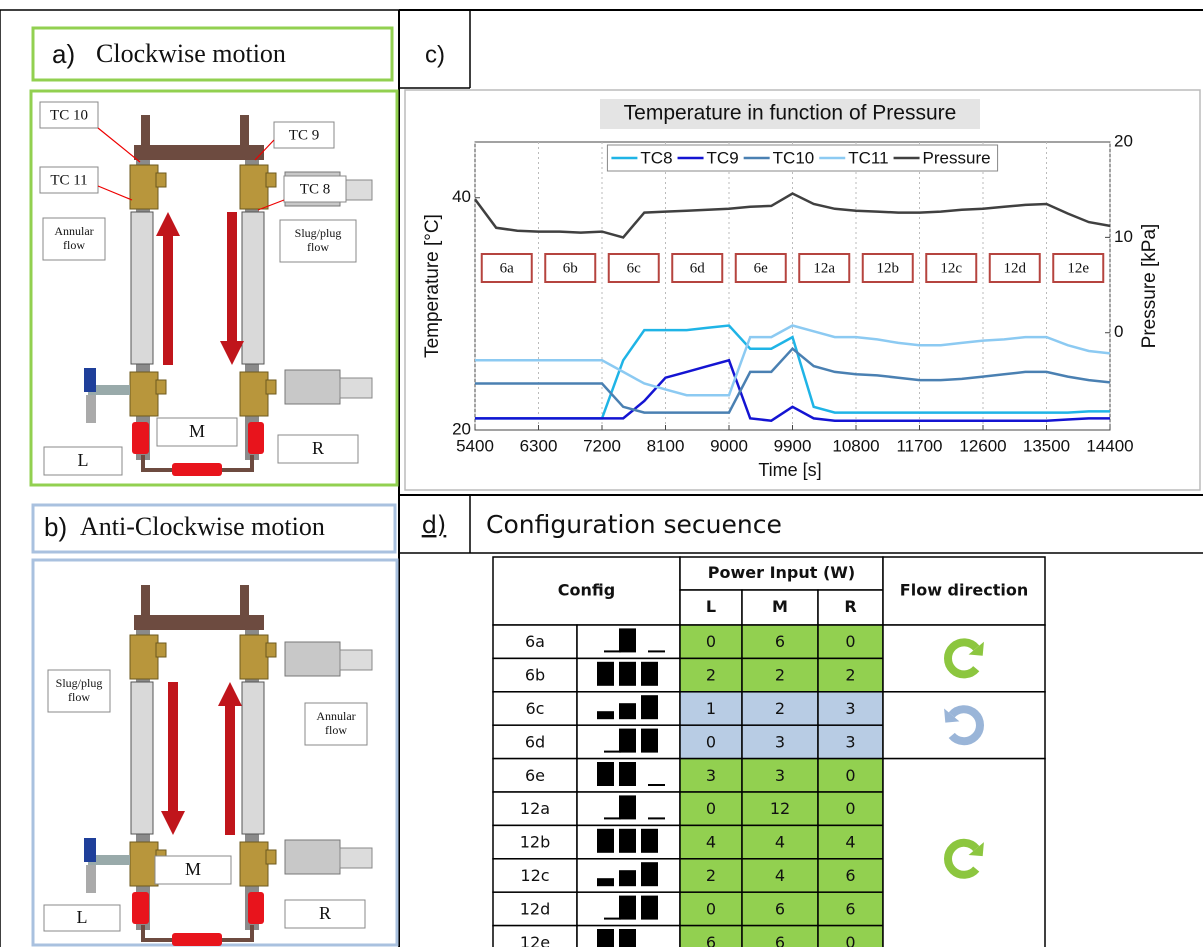  Describe the element at coordinates (73, 231) in the screenshot. I see `flow-regime: Annular` at that location.